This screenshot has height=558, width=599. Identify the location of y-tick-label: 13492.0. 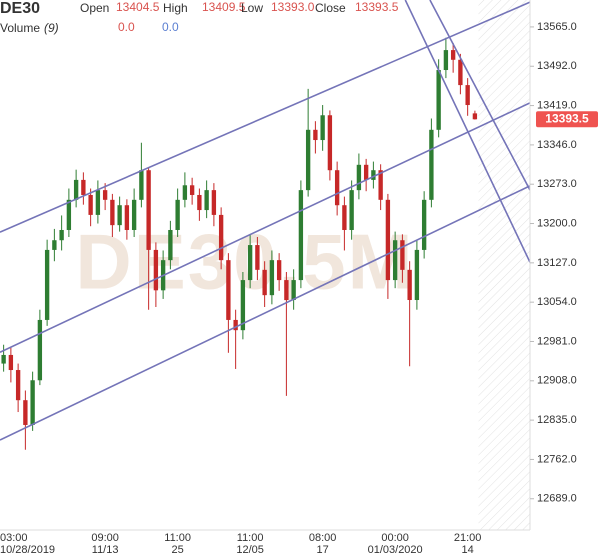
(557, 66).